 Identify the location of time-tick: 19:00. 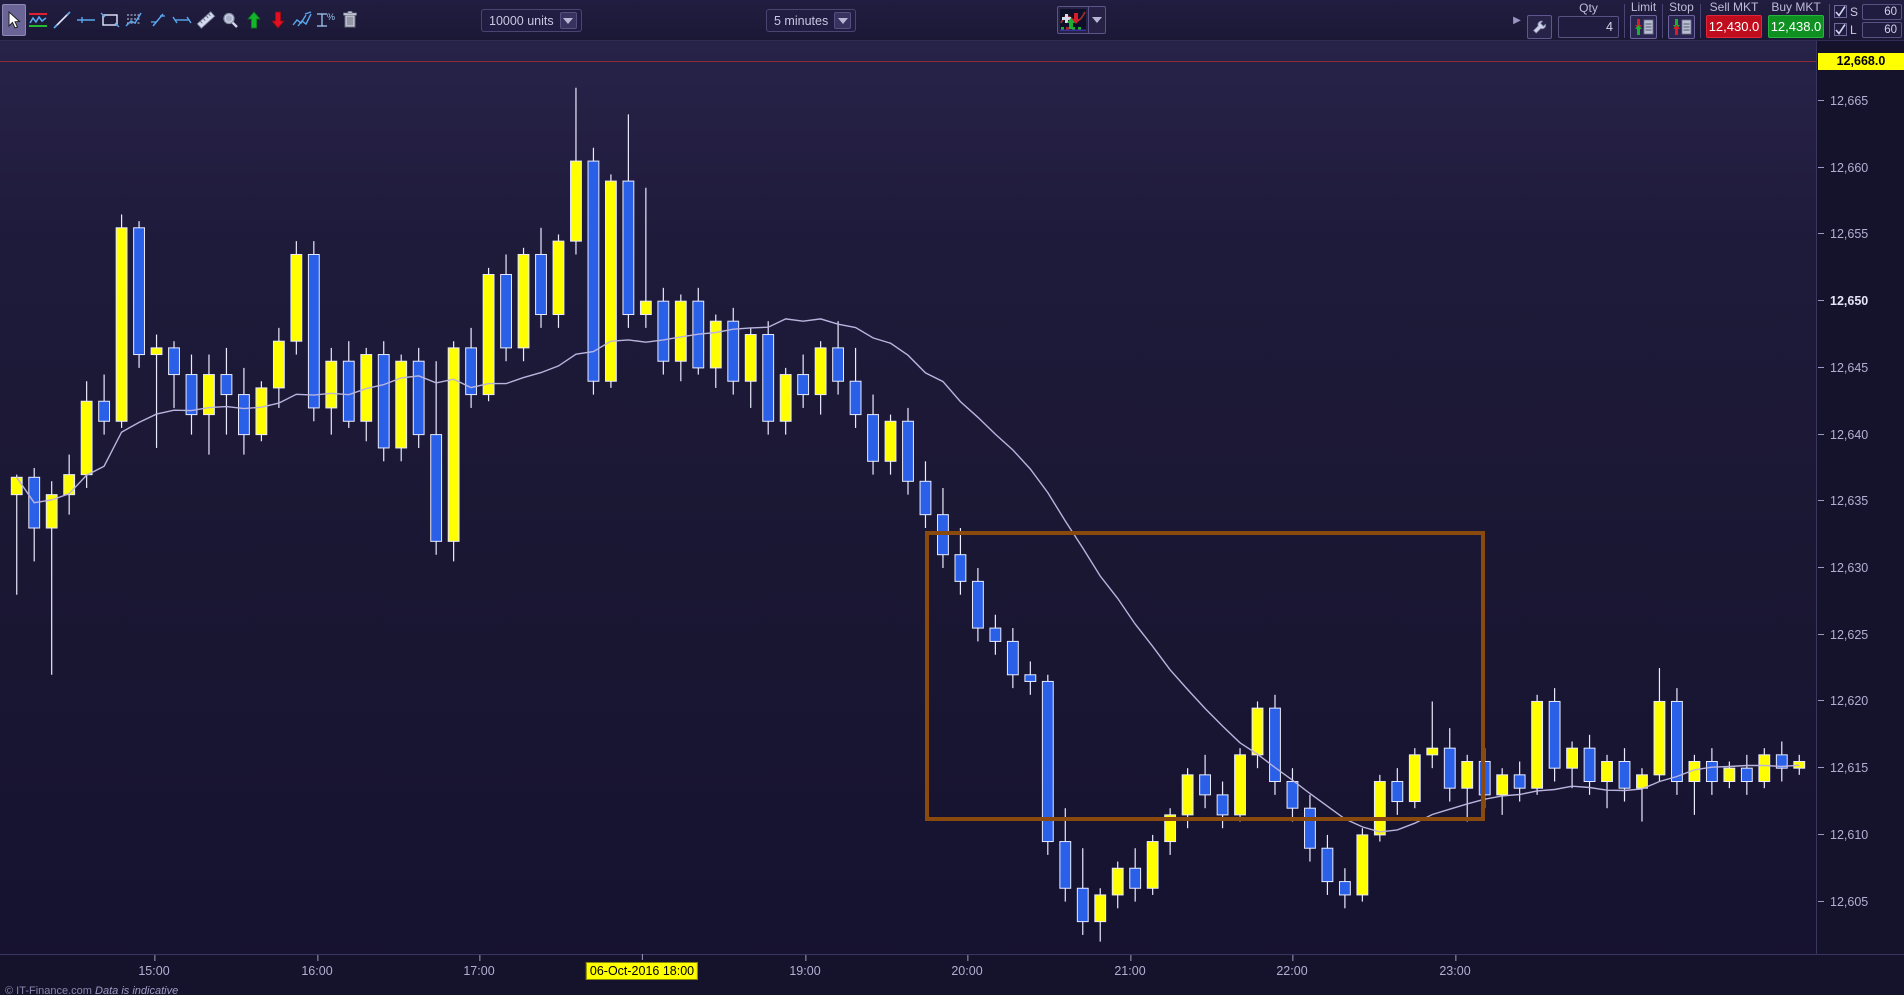
(805, 966).